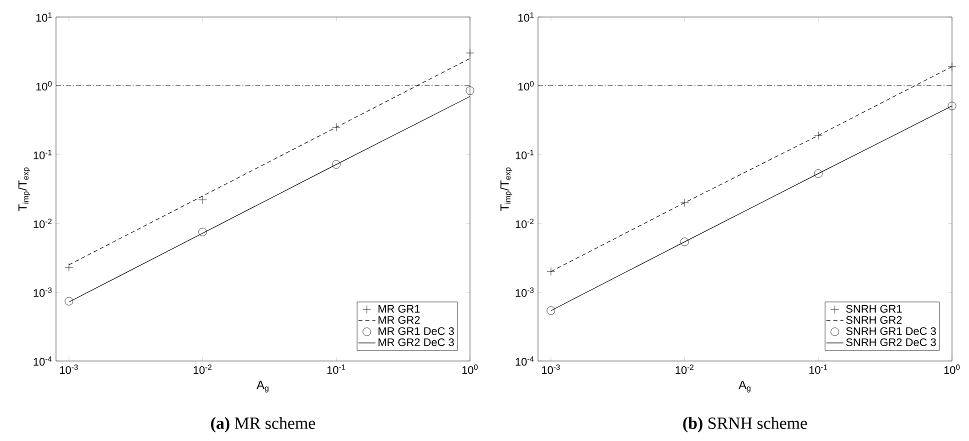 The image size is (969, 441). I want to click on legend-label: SNRH GR1, so click(874, 308).